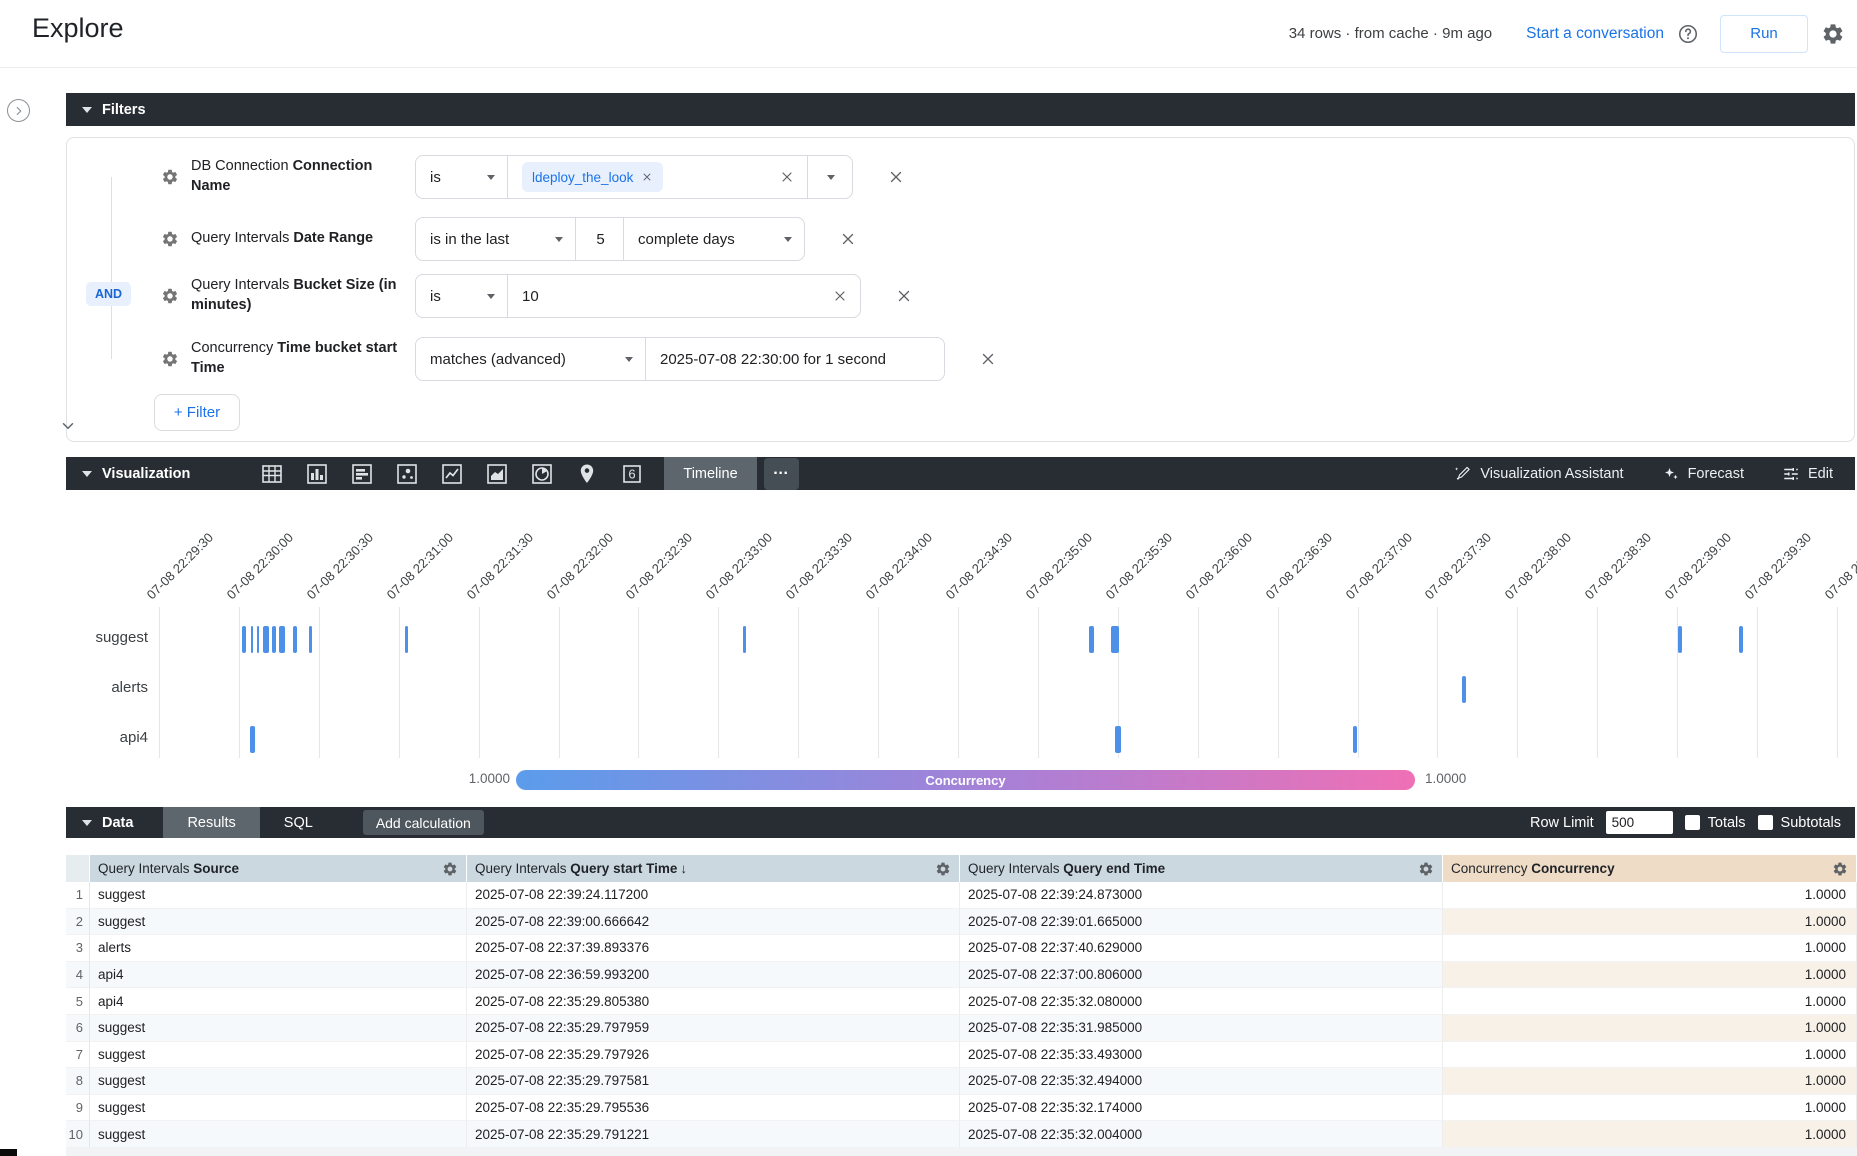 The width and height of the screenshot is (1857, 1156). I want to click on cell-query-end-time: 2025-07-08 22:37:40.629000, so click(1201, 948).